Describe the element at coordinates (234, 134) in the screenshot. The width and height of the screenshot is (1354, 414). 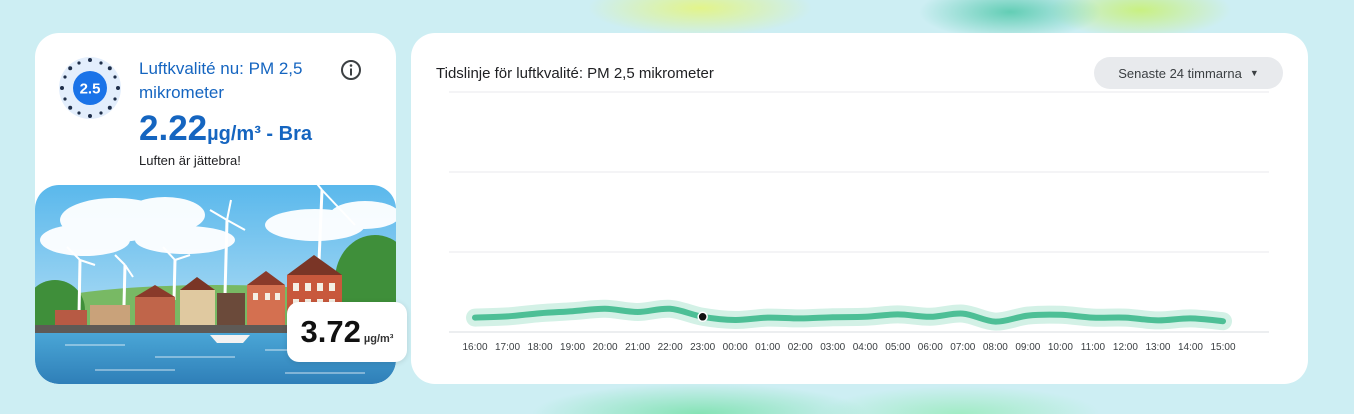
I see `air-quality-unit: µg/m³` at that location.